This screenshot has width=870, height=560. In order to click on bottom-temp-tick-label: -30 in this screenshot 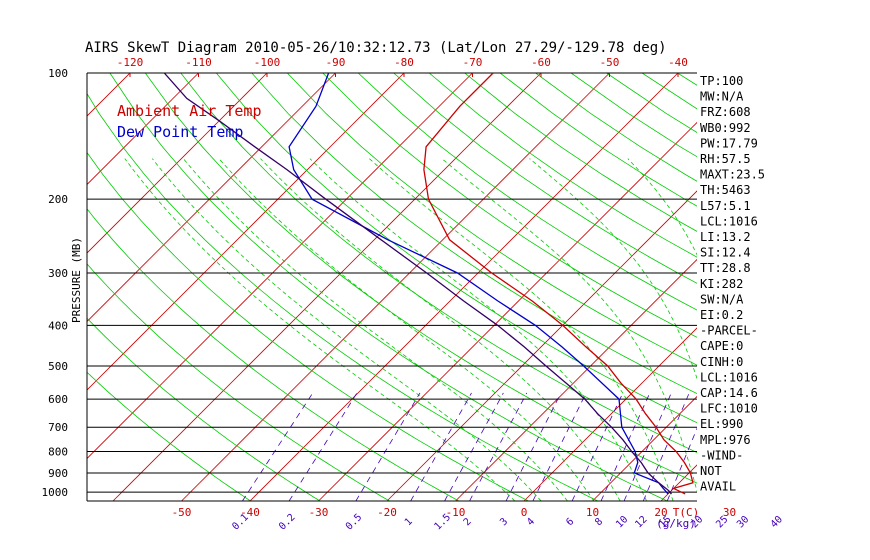, I will do `click(319, 512)`.